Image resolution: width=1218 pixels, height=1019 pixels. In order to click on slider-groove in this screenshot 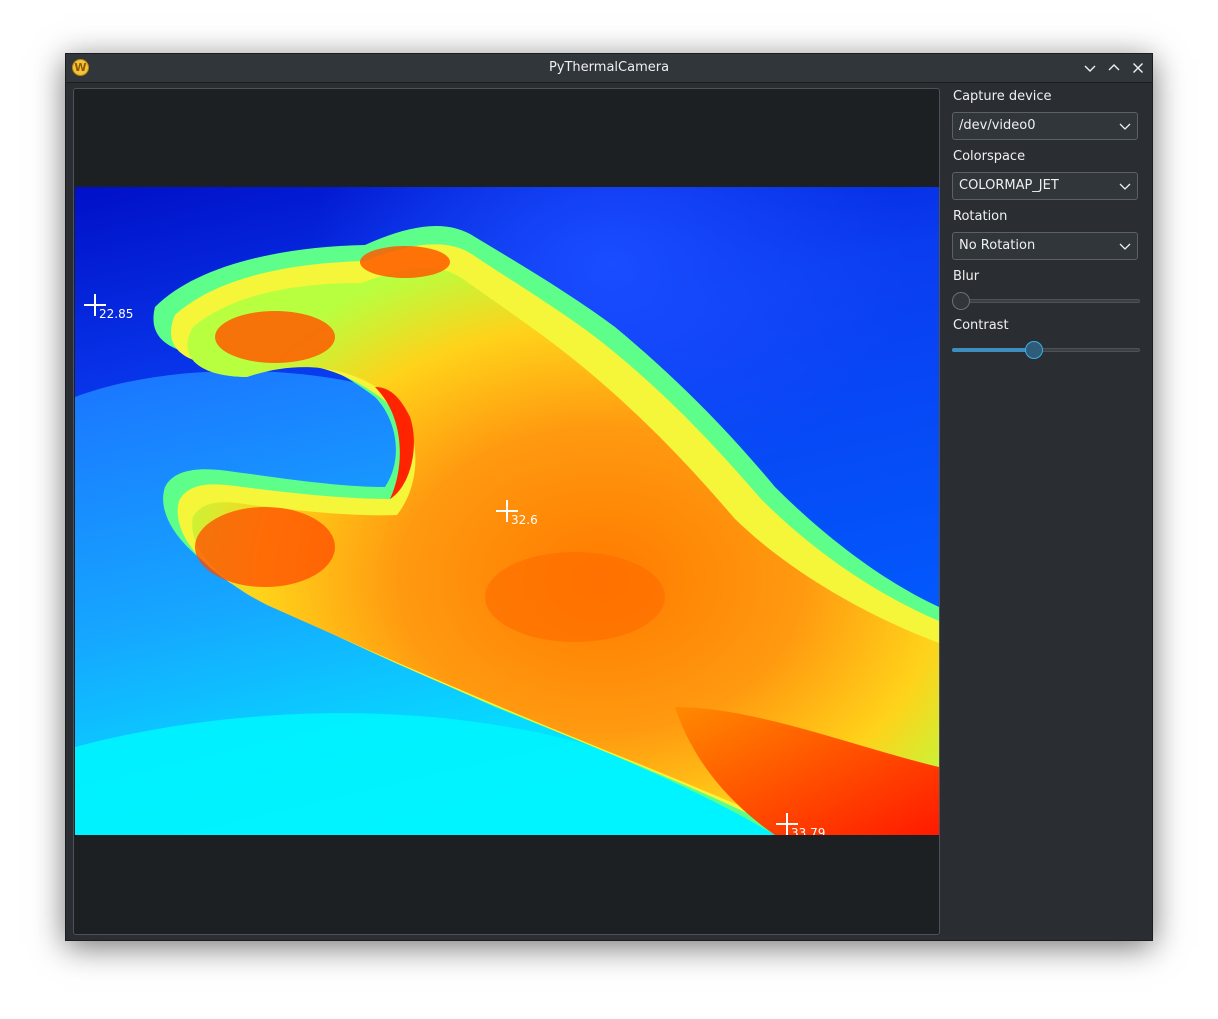, I will do `click(1046, 301)`.